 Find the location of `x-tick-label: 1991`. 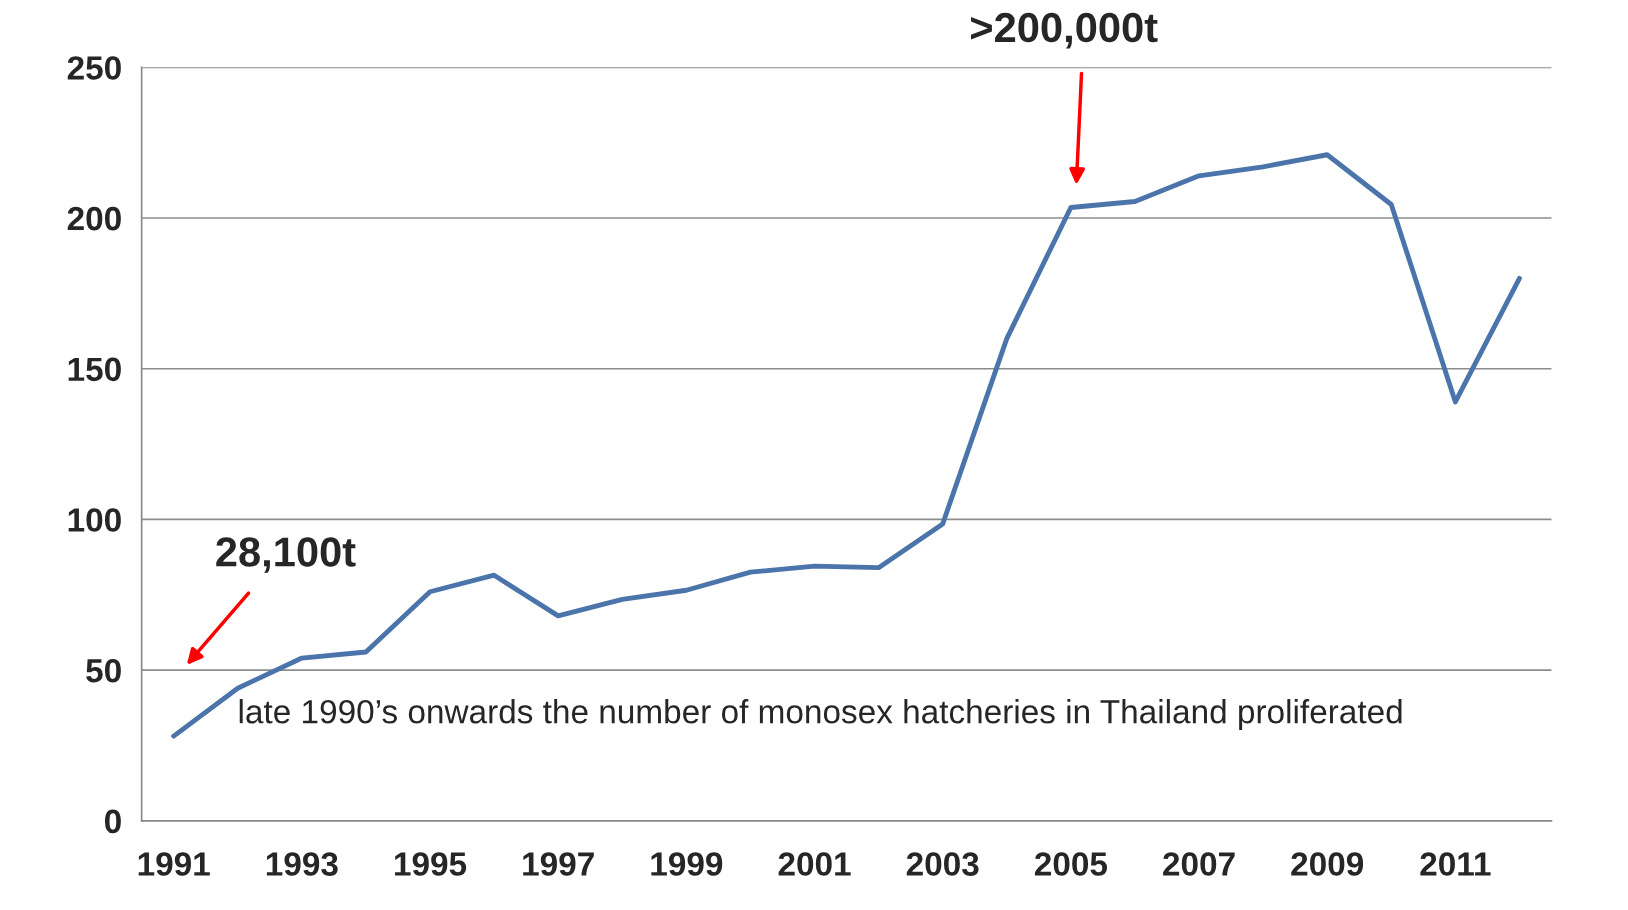

x-tick-label: 1991 is located at coordinates (174, 864).